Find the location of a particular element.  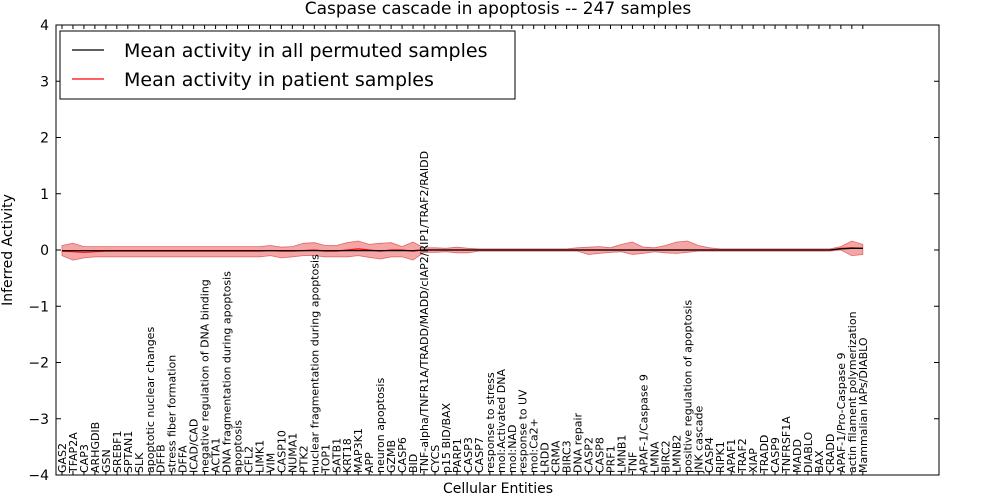

x-tick-label: PRF1 is located at coordinates (611, 459).